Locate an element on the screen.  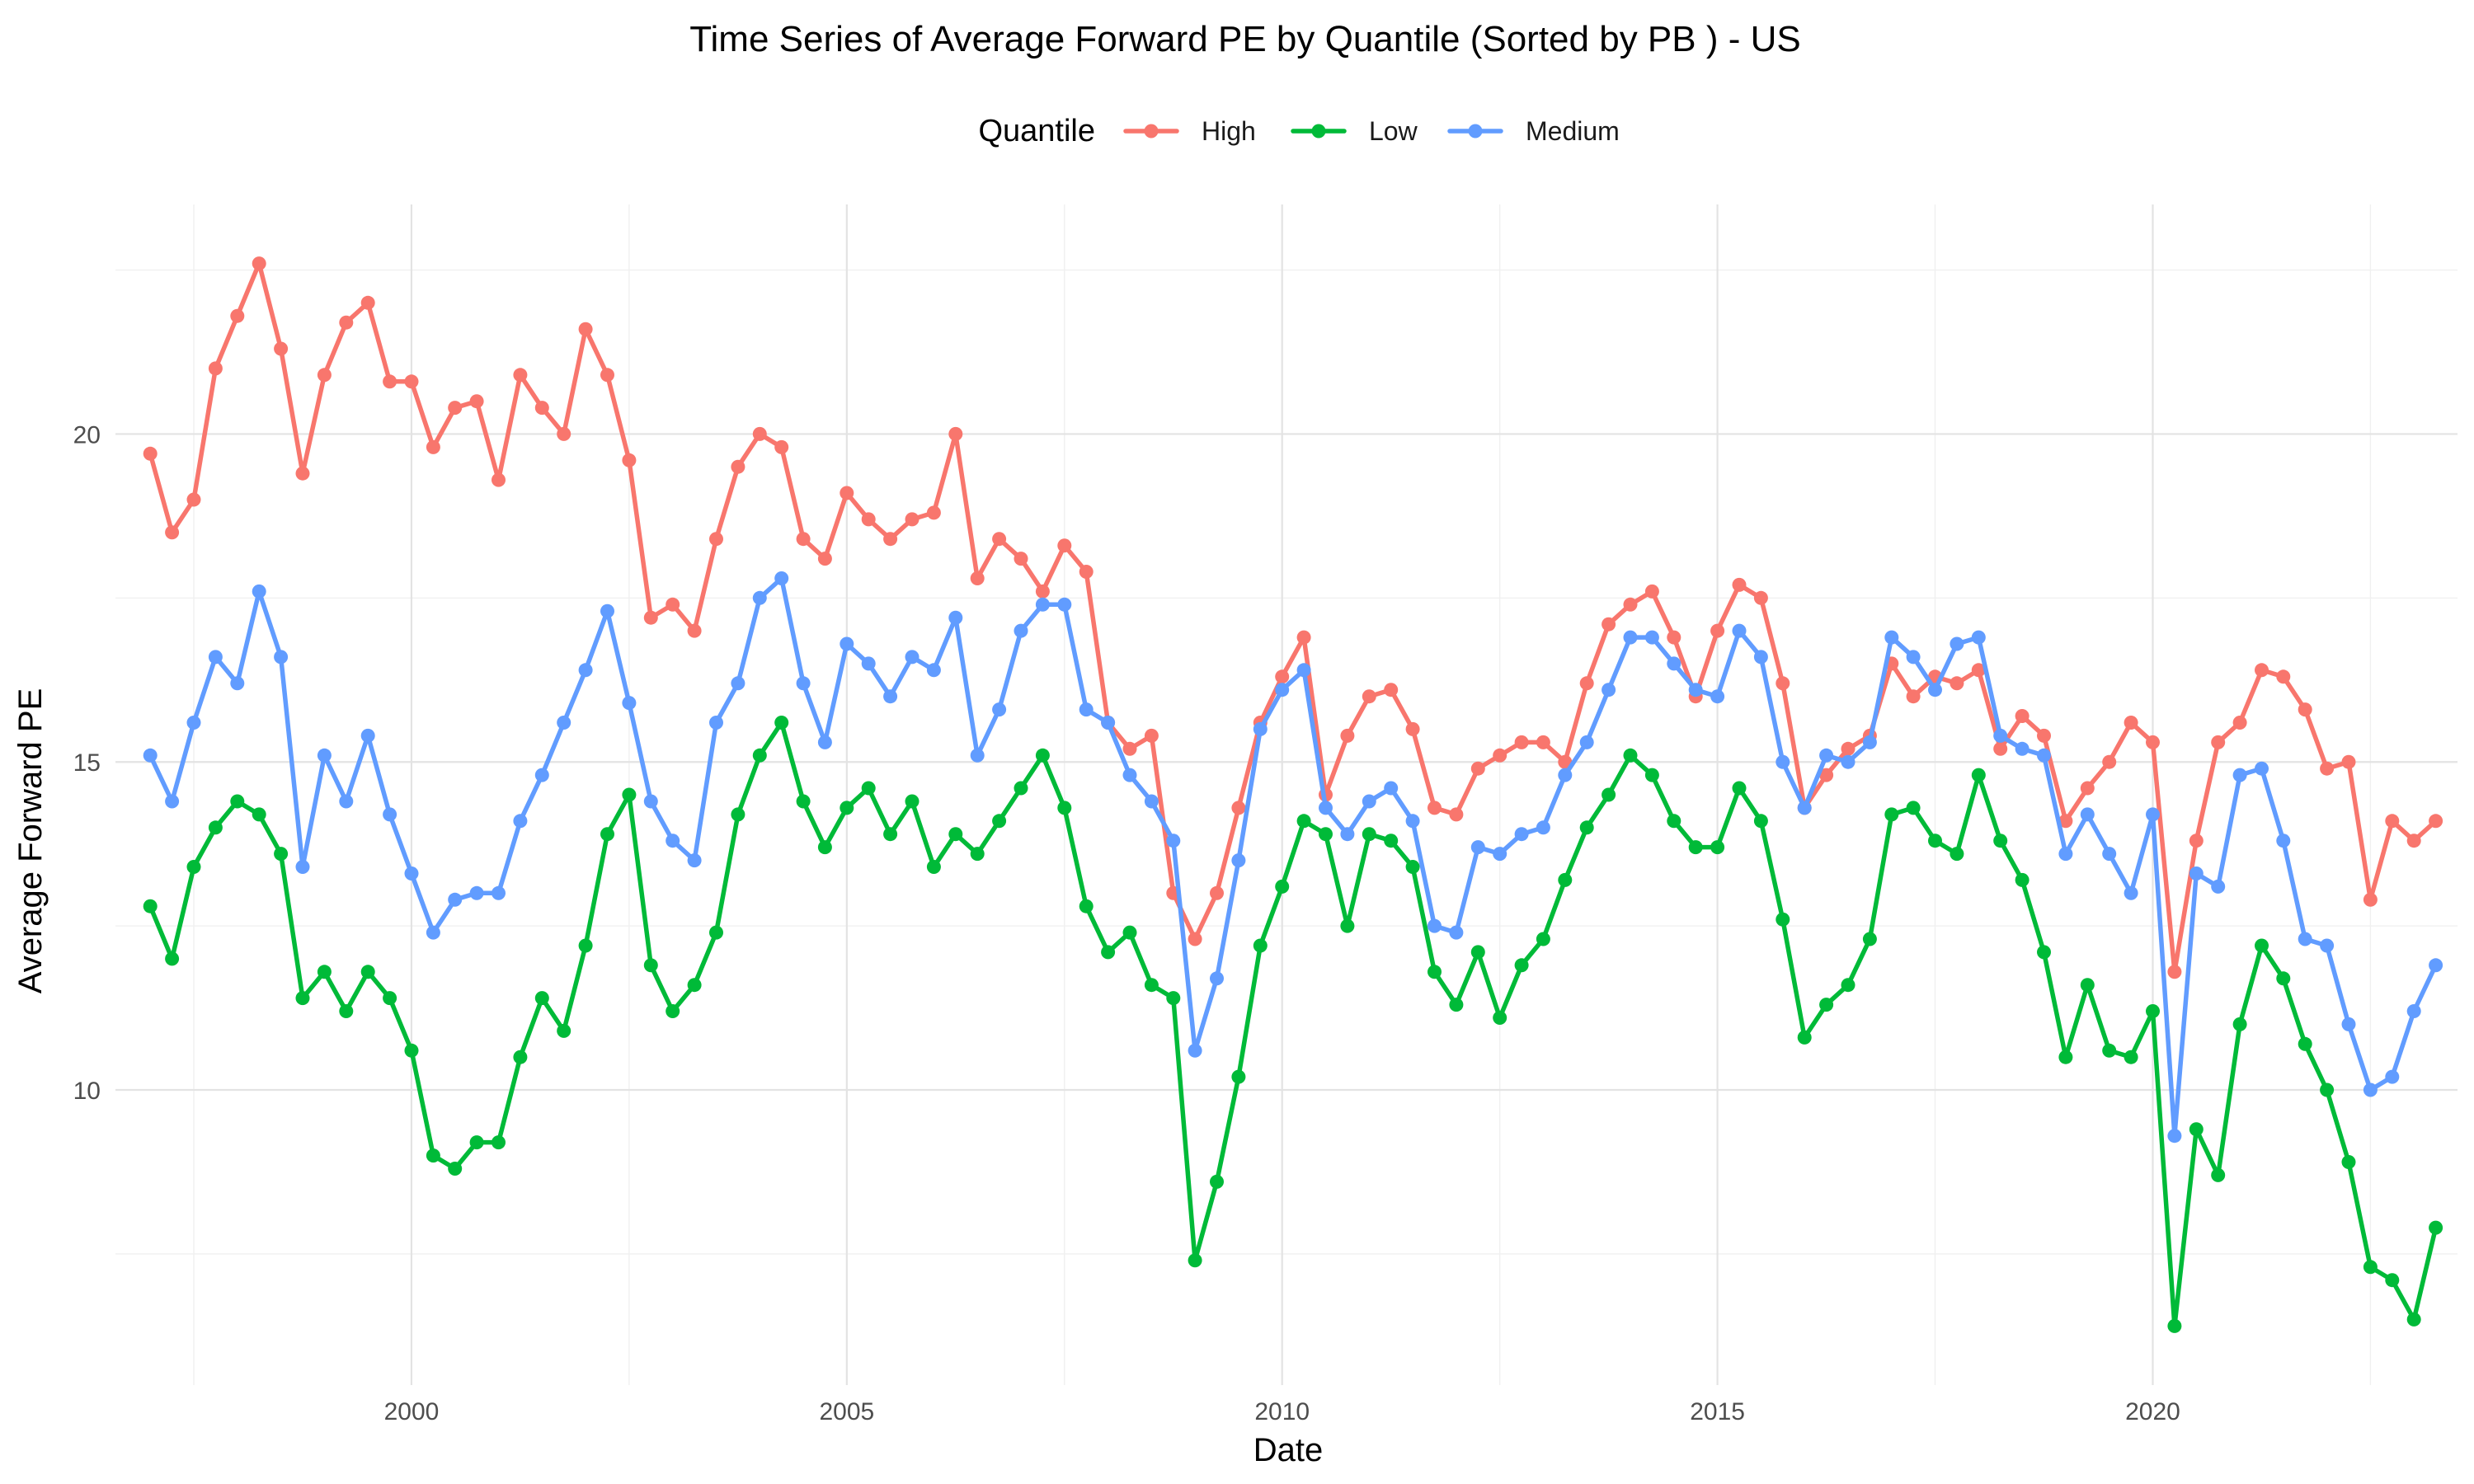
legend-title: Quantile is located at coordinates (1036, 131).